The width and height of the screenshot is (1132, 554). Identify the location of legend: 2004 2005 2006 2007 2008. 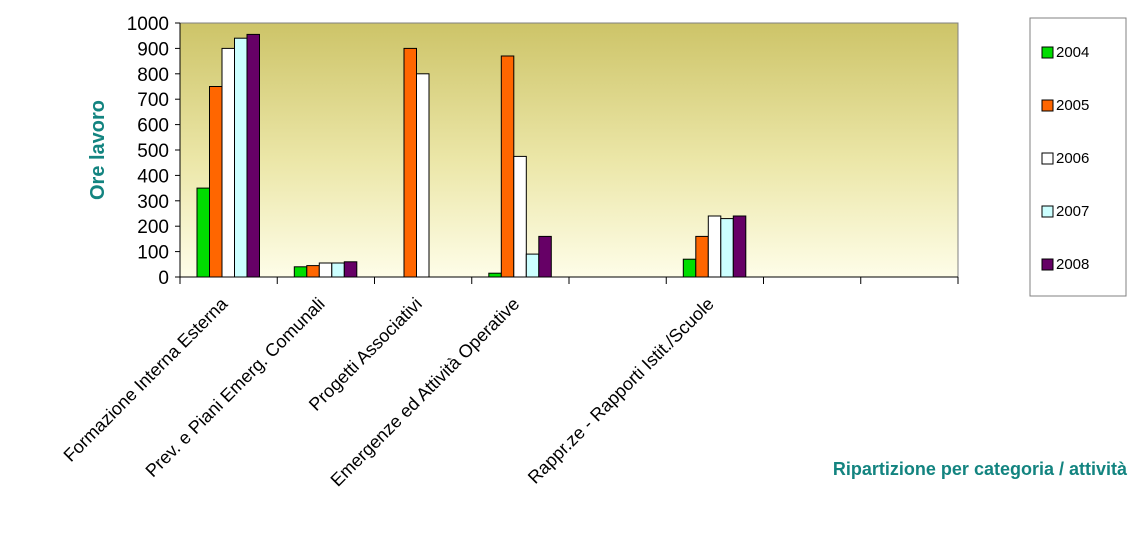
(1065, 158).